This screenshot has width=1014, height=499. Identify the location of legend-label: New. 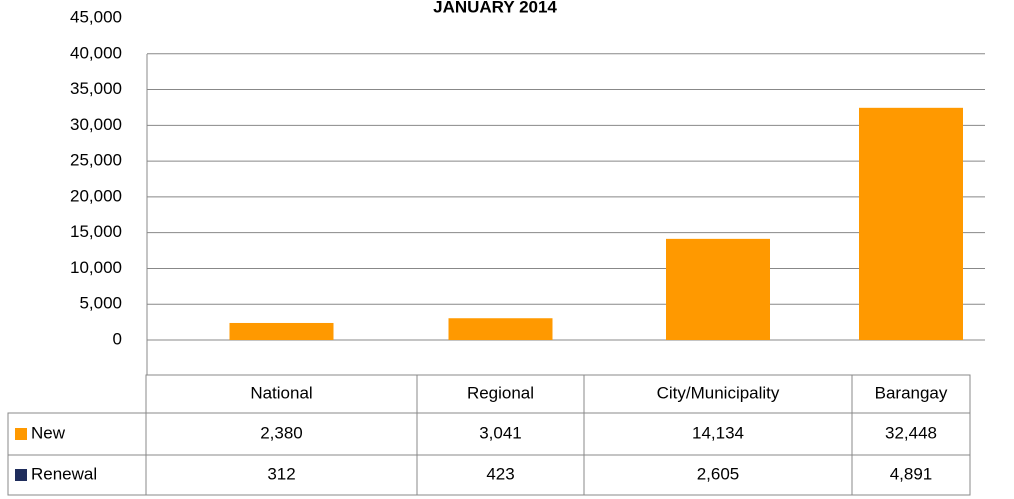
(48, 432).